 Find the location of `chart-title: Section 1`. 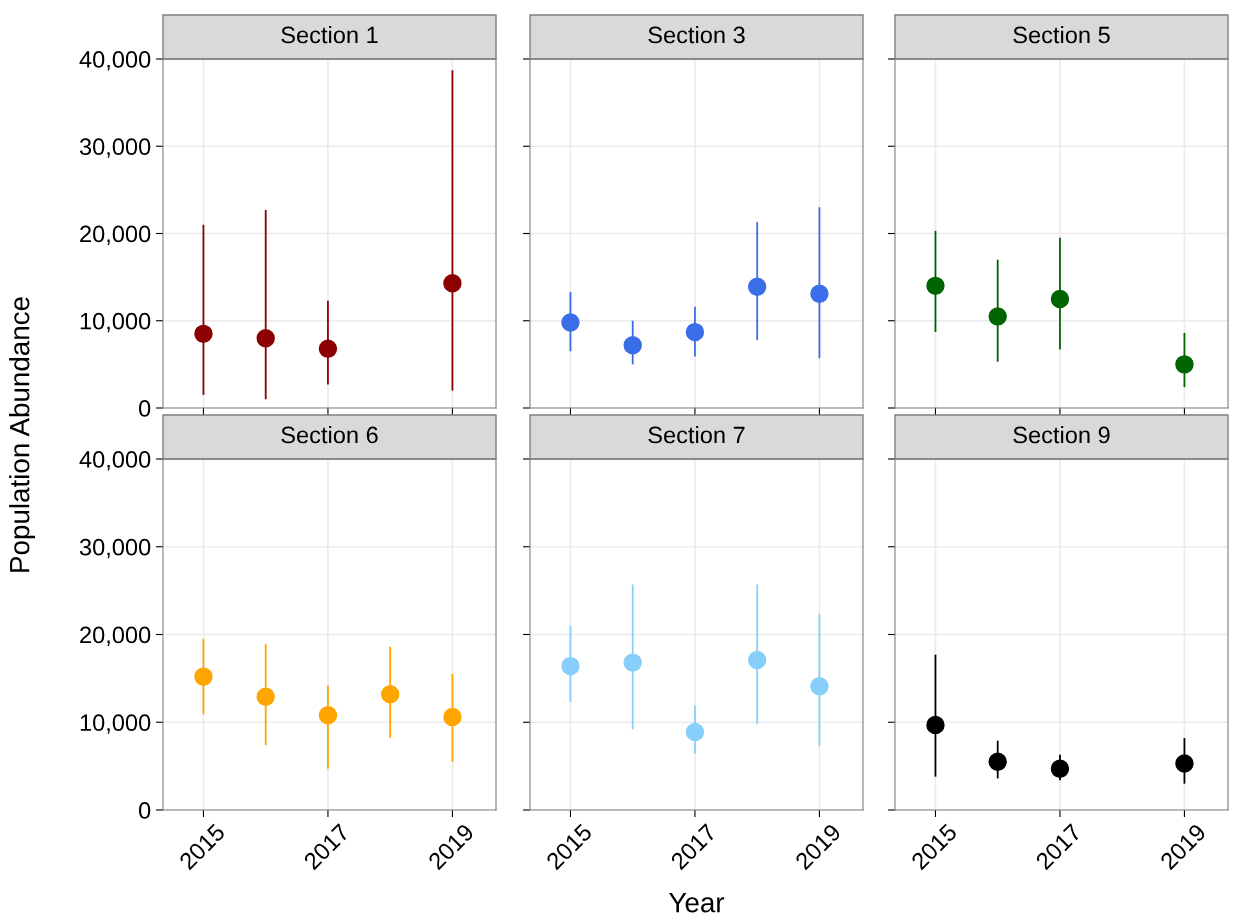

chart-title: Section 1 is located at coordinates (329, 35).